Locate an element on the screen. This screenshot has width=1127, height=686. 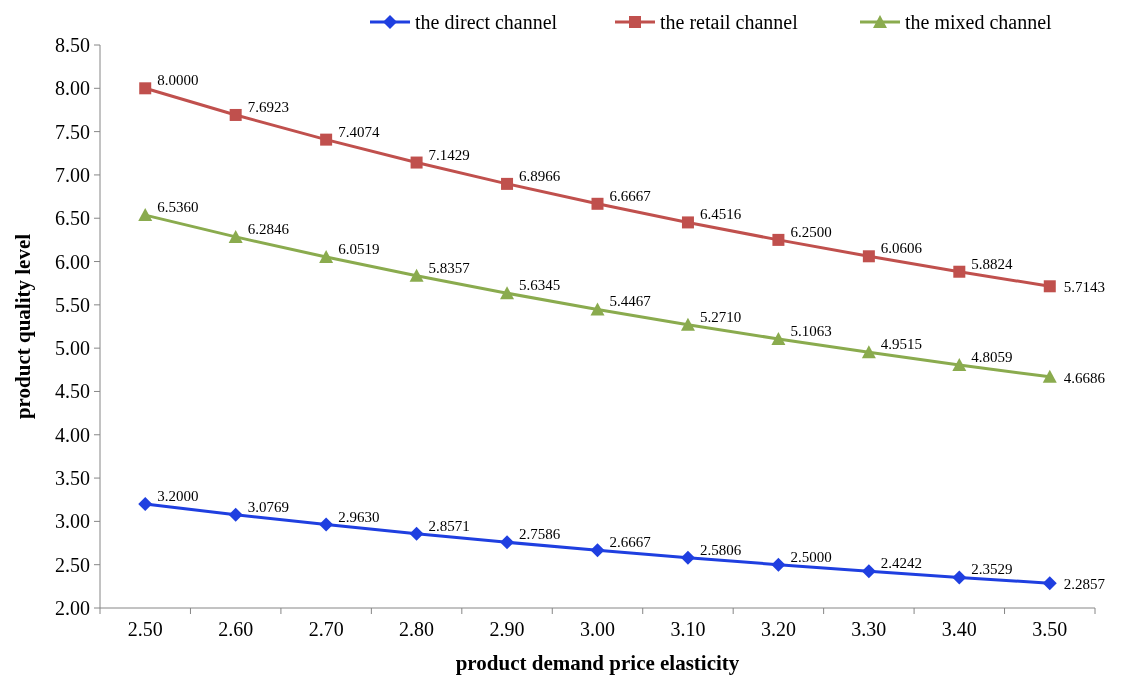
data-label: 8.0000 is located at coordinates (178, 80).